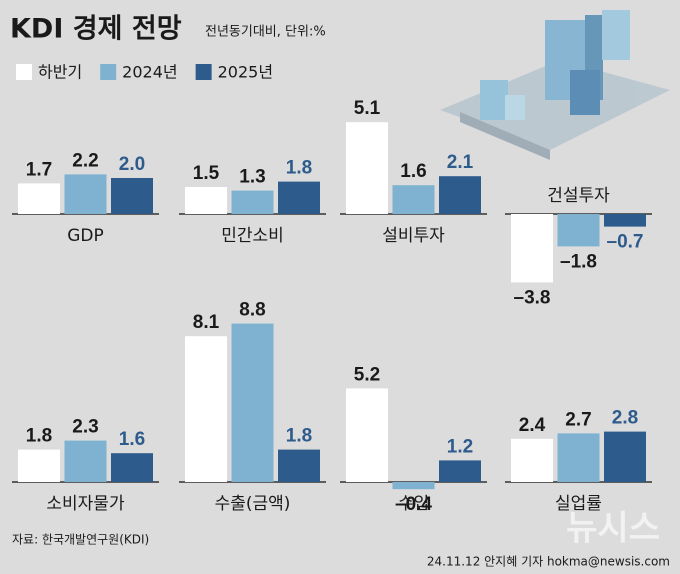 This screenshot has height=574, width=680. What do you see at coordinates (367, 374) in the screenshot?
I see `value-label: 5.2` at bounding box center [367, 374].